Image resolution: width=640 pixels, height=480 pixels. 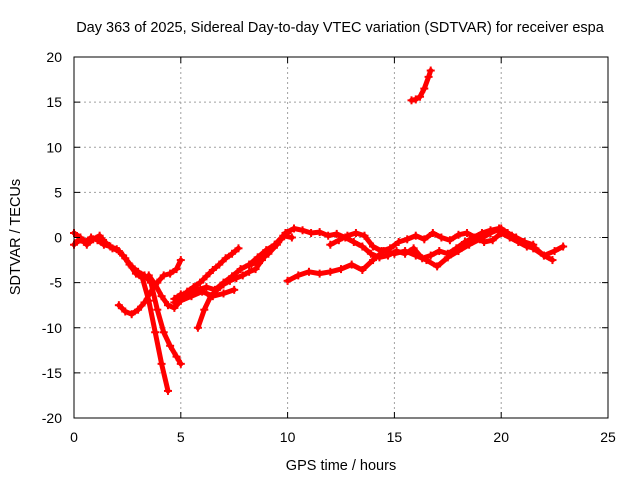 What do you see at coordinates (54, 102) in the screenshot?
I see `y-tick-label: 15` at bounding box center [54, 102].